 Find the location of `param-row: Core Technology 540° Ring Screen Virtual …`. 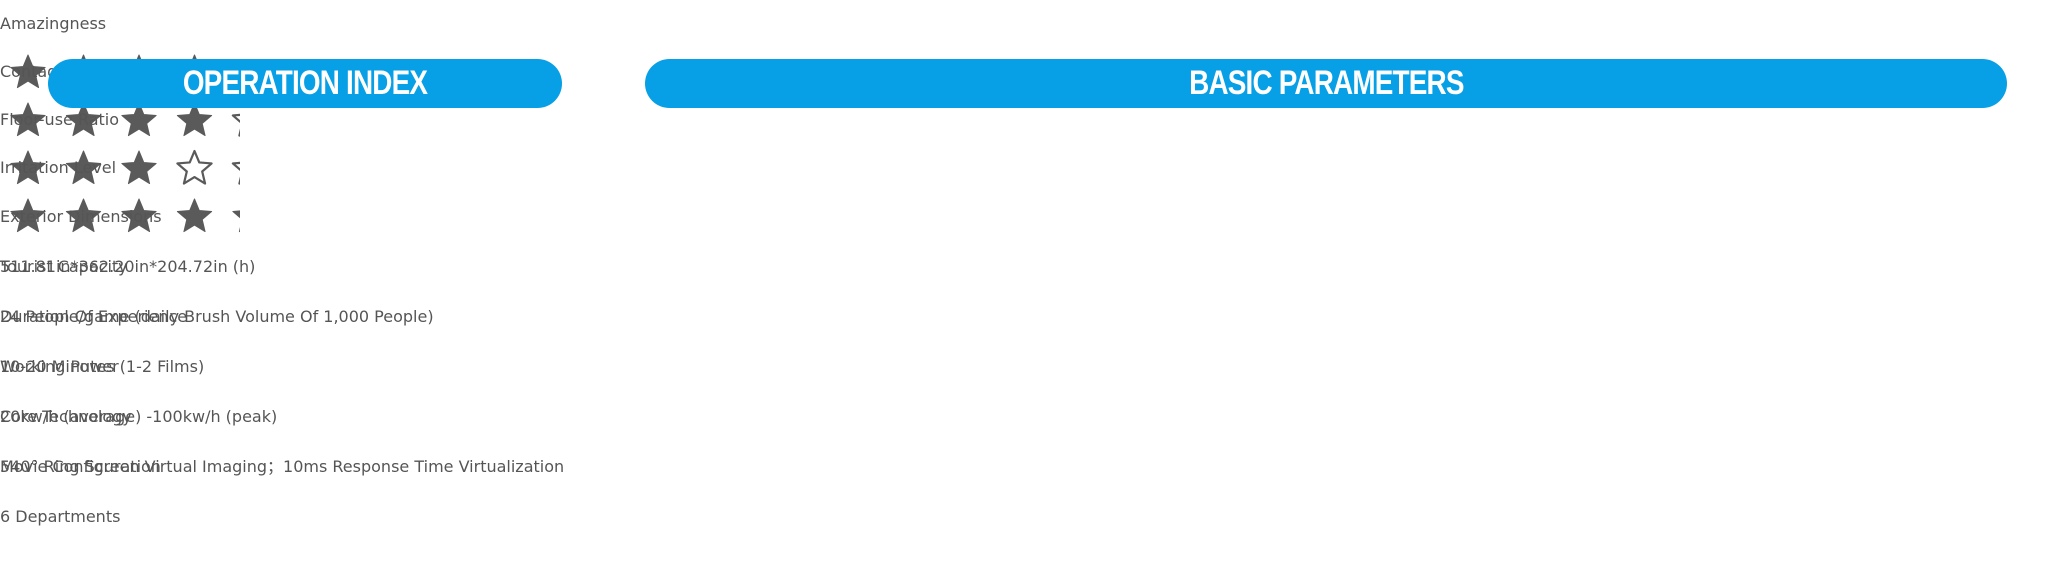

param-row: Core Technology 540° Ring Screen Virtual … is located at coordinates (681, 434).